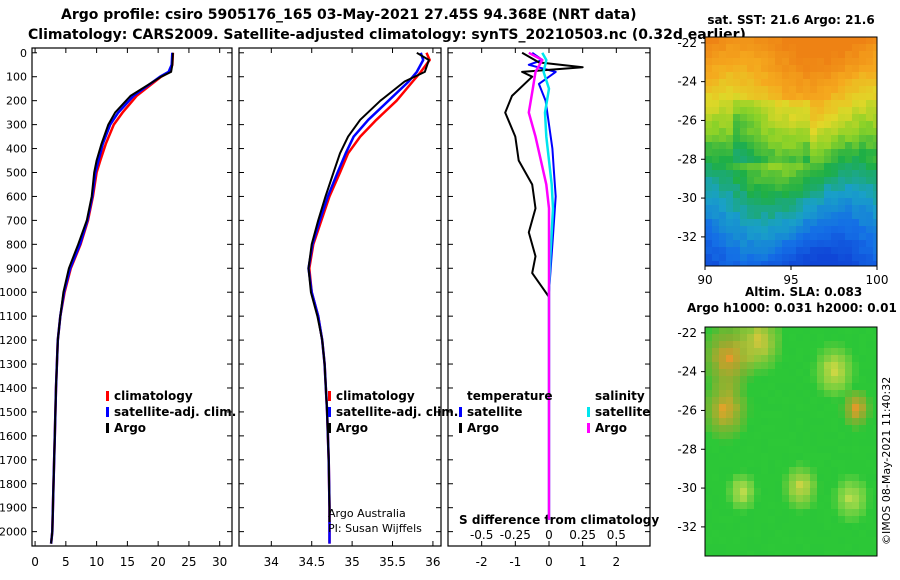  Describe the element at coordinates (548, 286) in the screenshot. I see `diff-sal-satellite-line` at that location.